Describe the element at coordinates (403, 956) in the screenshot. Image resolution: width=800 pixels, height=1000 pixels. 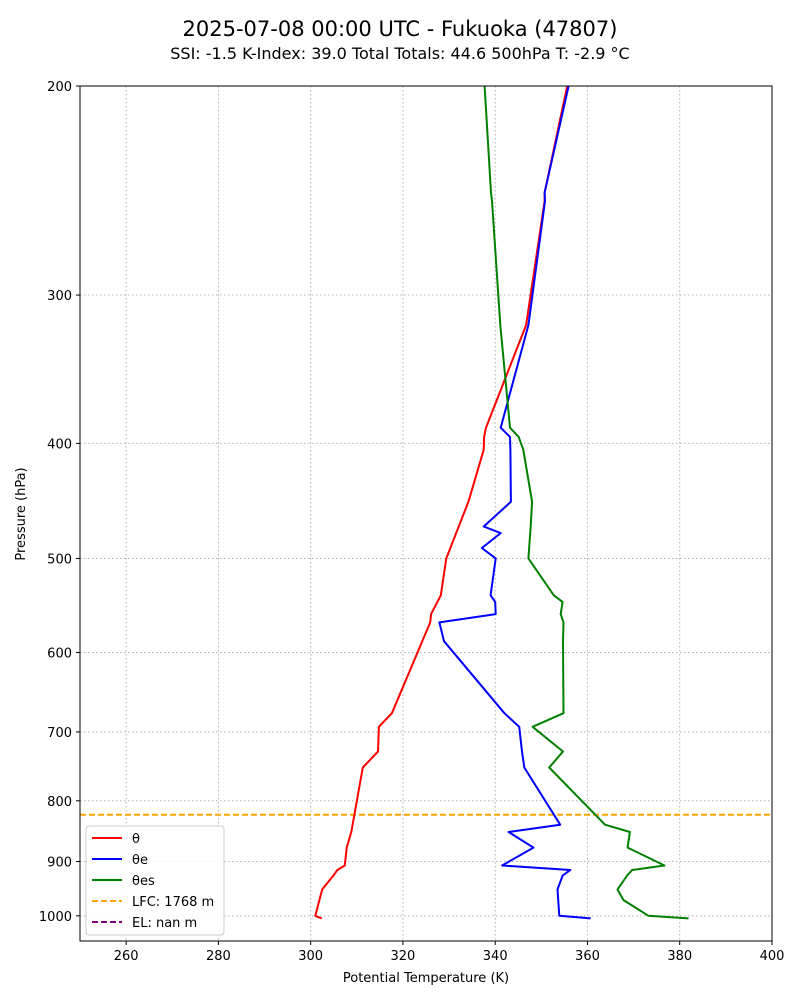
I see `x-tick-label: 320` at that location.